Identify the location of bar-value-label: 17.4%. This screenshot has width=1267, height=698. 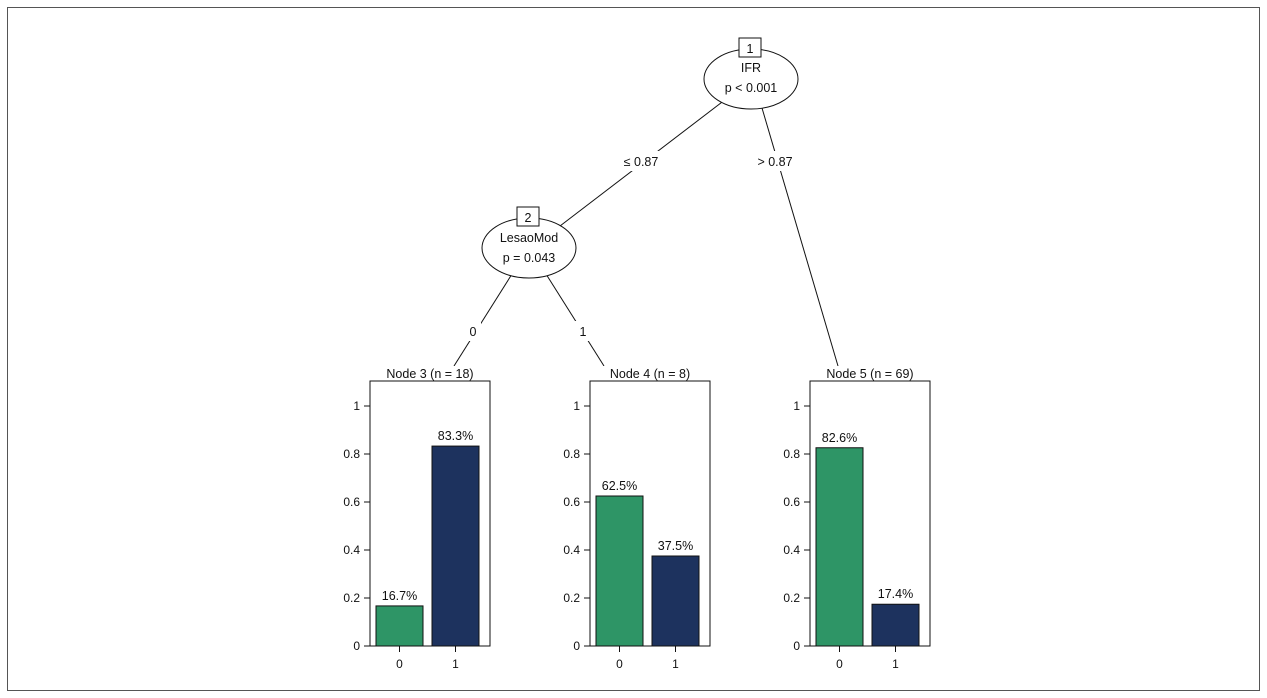
(895, 594).